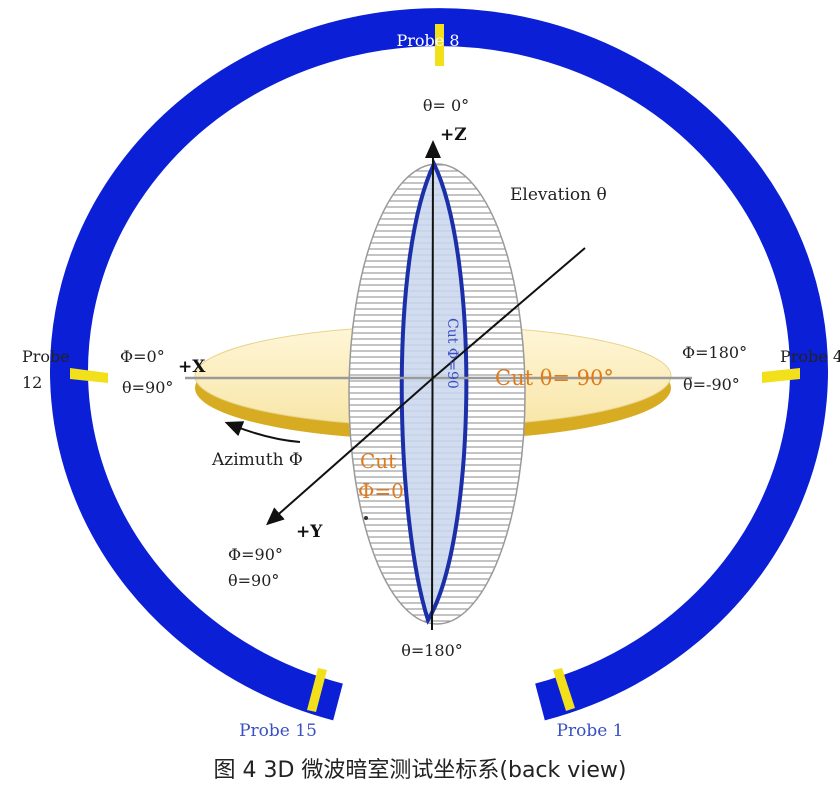  What do you see at coordinates (810, 356) in the screenshot?
I see `probe-4-label: Probe 4` at bounding box center [810, 356].